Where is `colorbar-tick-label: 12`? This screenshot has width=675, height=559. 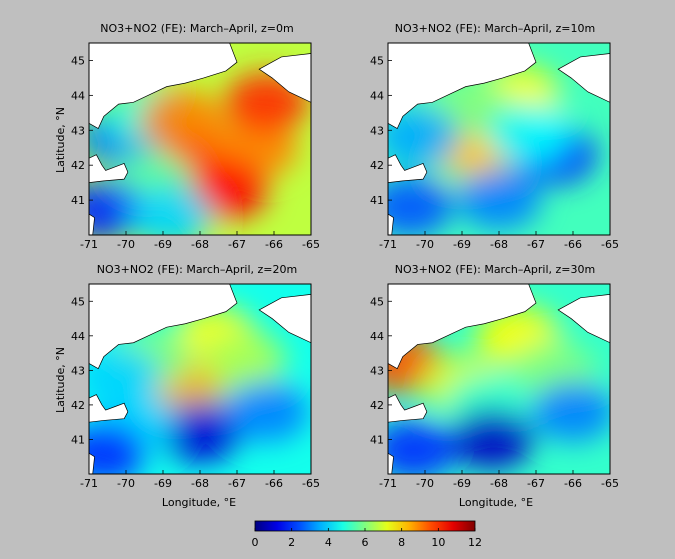
colorbar-tick-label: 12 is located at coordinates (475, 542).